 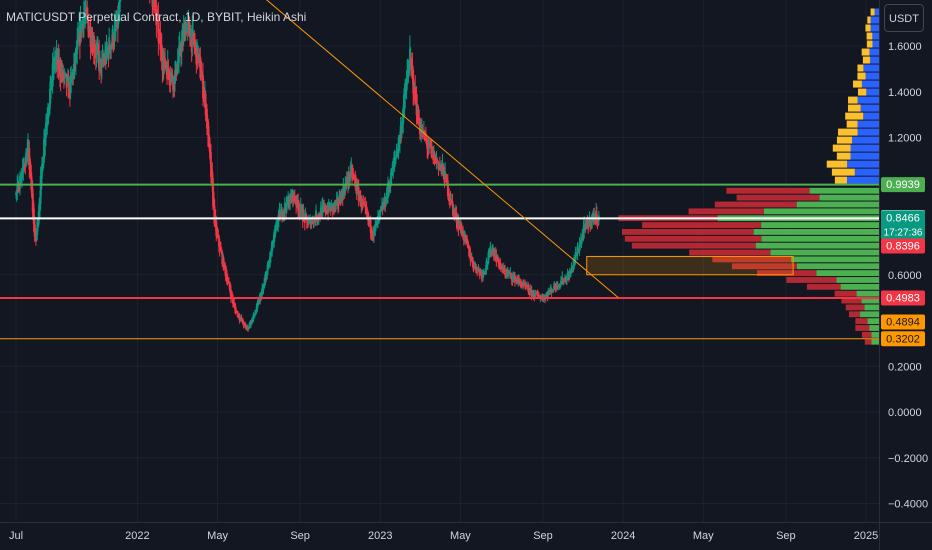 I want to click on y-tick-label: −0.4000, so click(x=908, y=505).